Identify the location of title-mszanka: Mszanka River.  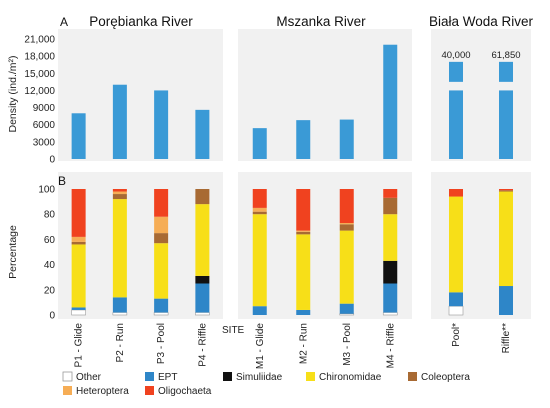
(321, 21).